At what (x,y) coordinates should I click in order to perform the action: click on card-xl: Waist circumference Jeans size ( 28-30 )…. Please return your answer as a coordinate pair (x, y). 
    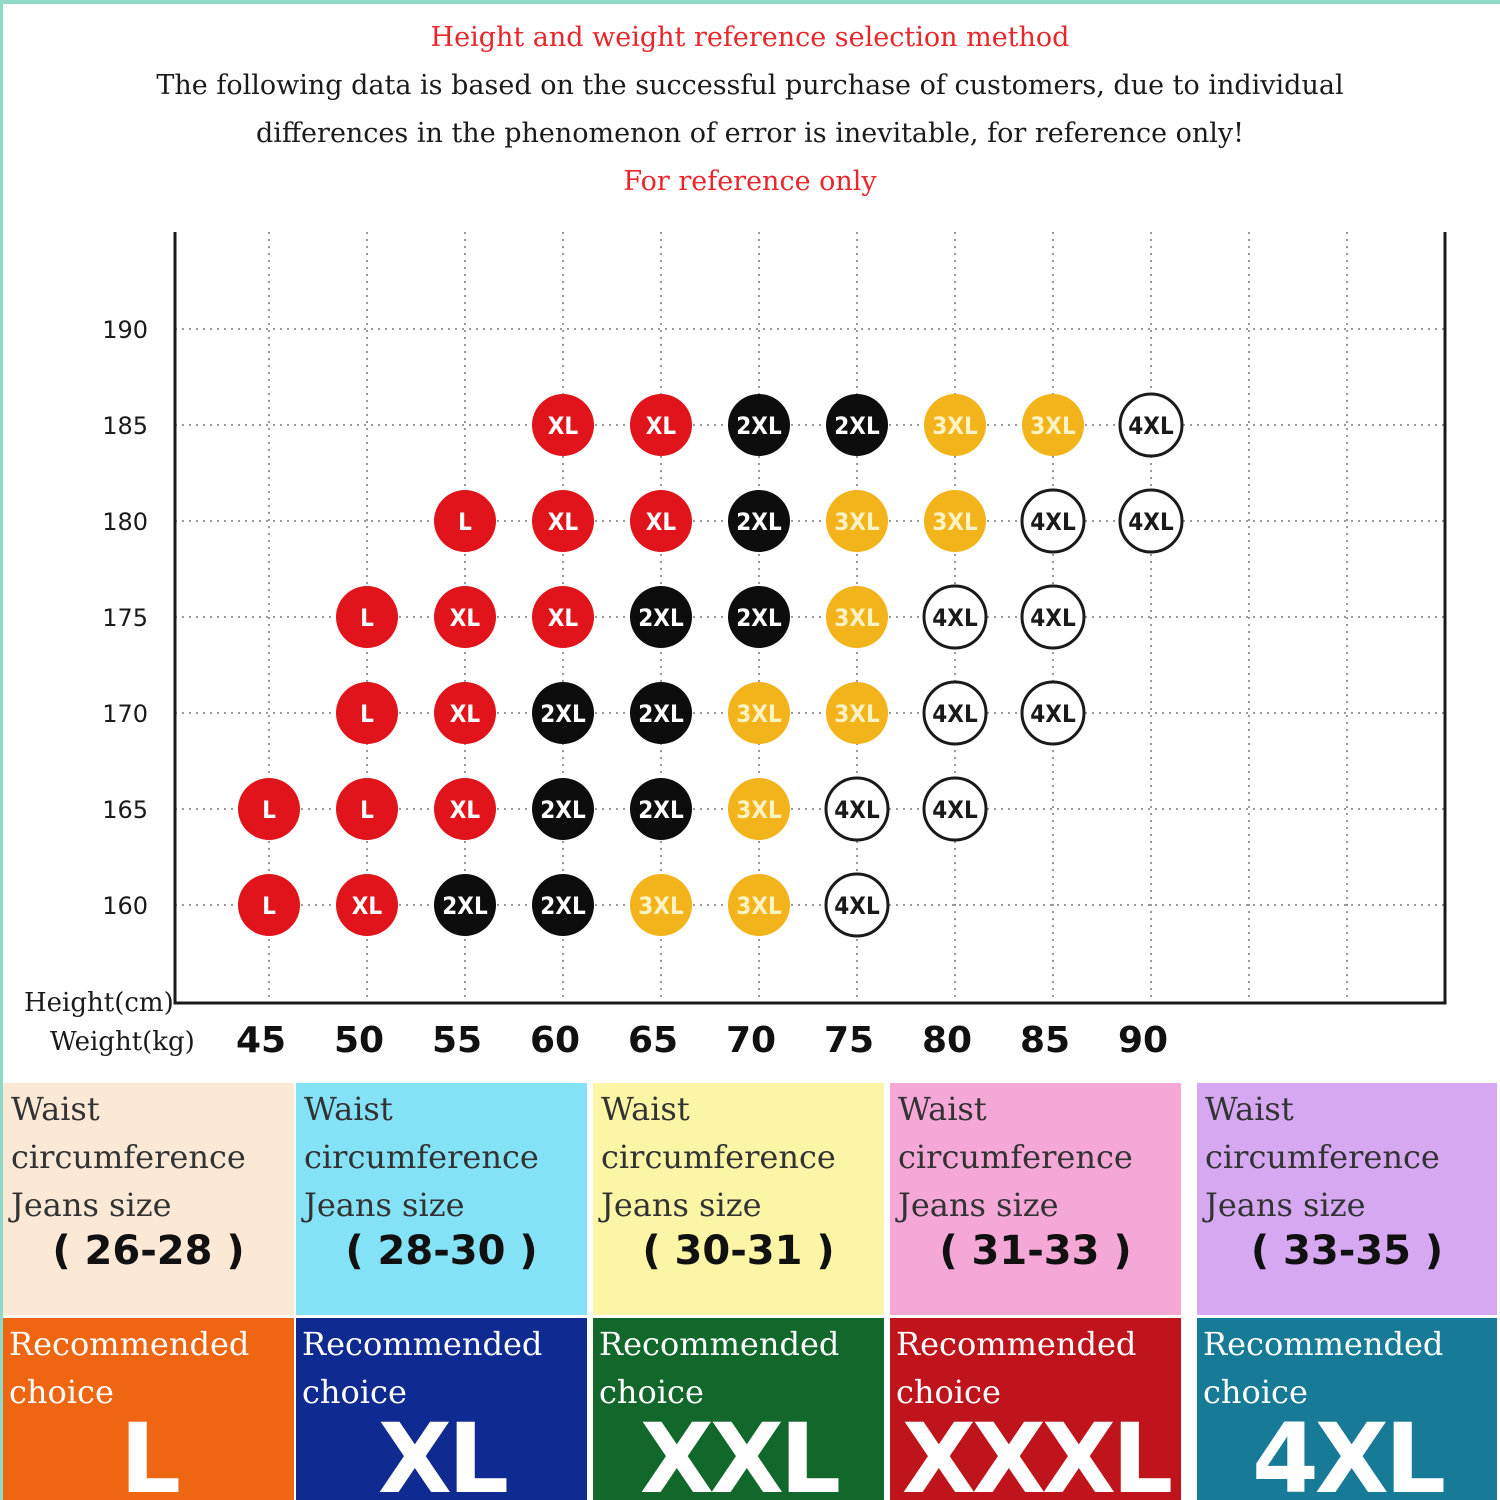
    Looking at the image, I should click on (441, 1291).